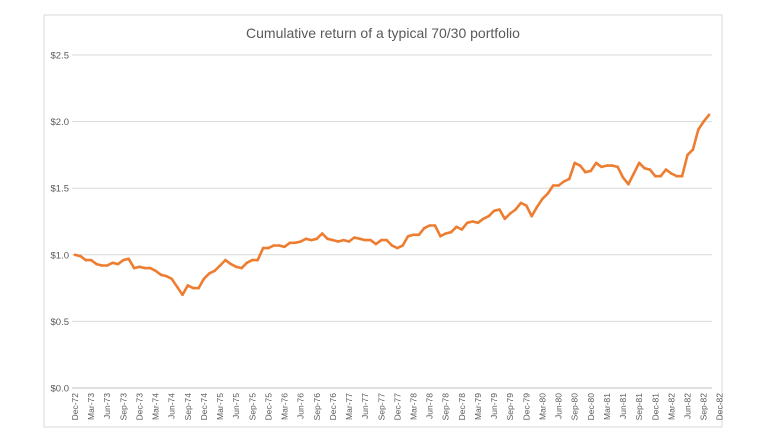  I want to click on x-tick-label: Mar-74, so click(156, 406).